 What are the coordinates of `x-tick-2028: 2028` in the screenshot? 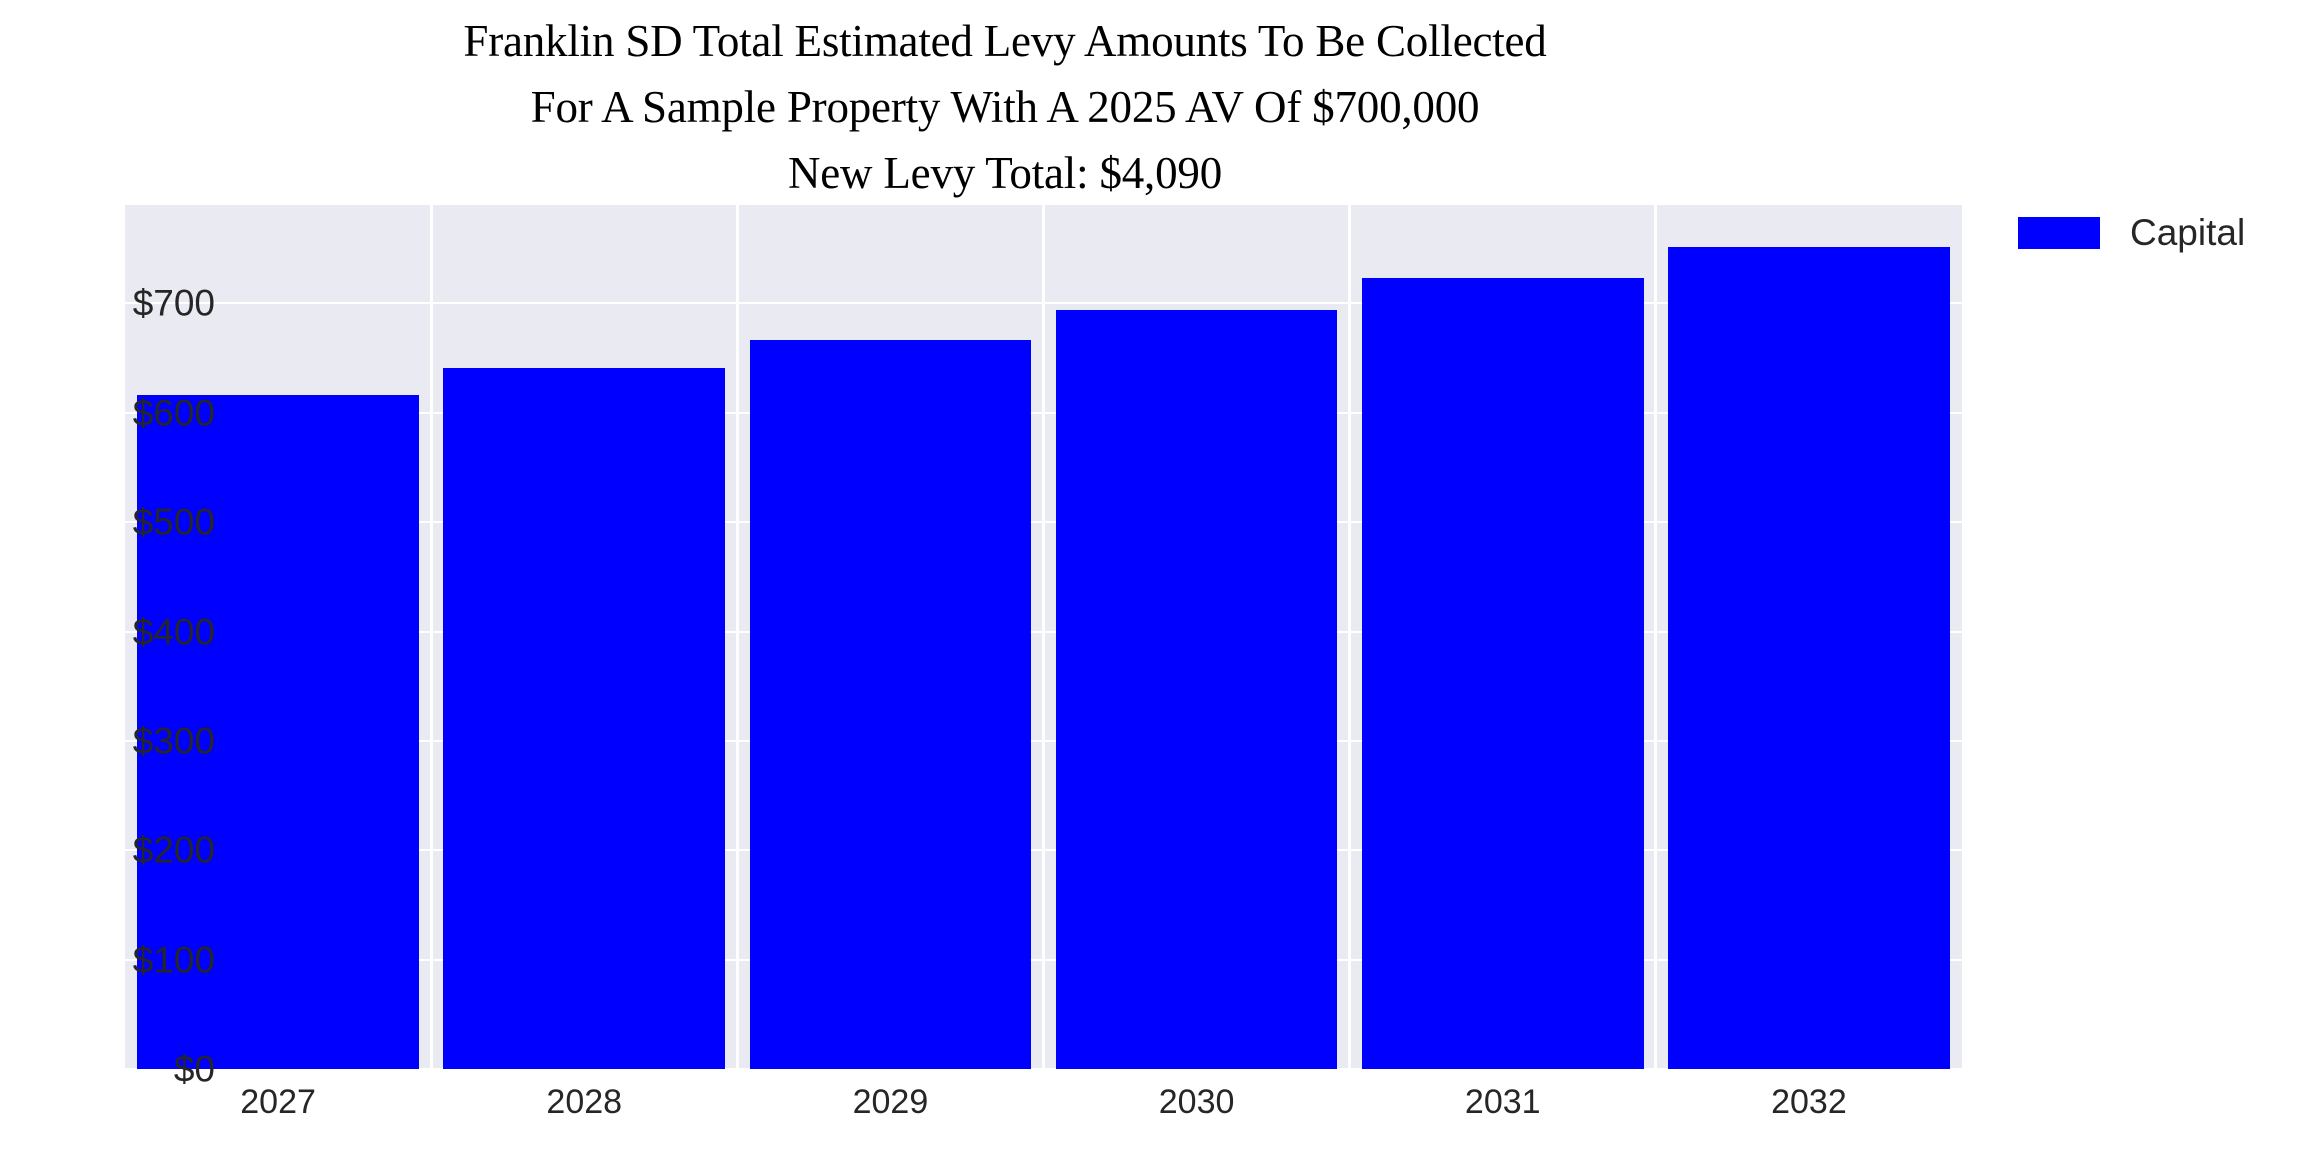 It's located at (584, 1102).